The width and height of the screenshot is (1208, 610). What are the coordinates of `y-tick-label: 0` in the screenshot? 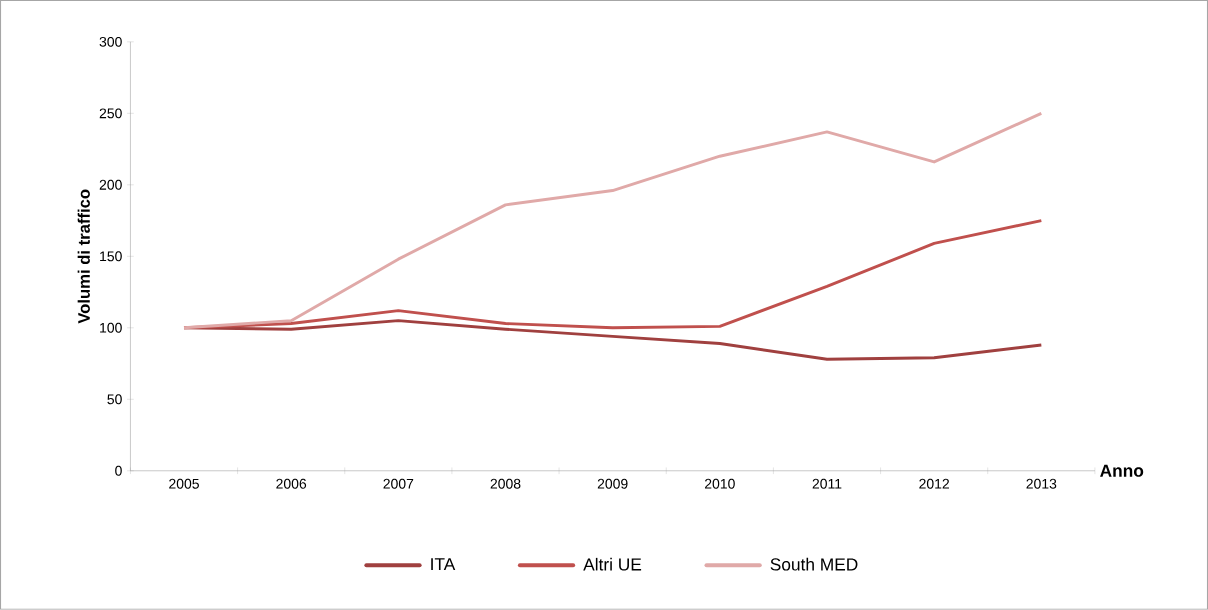 It's located at (118, 470).